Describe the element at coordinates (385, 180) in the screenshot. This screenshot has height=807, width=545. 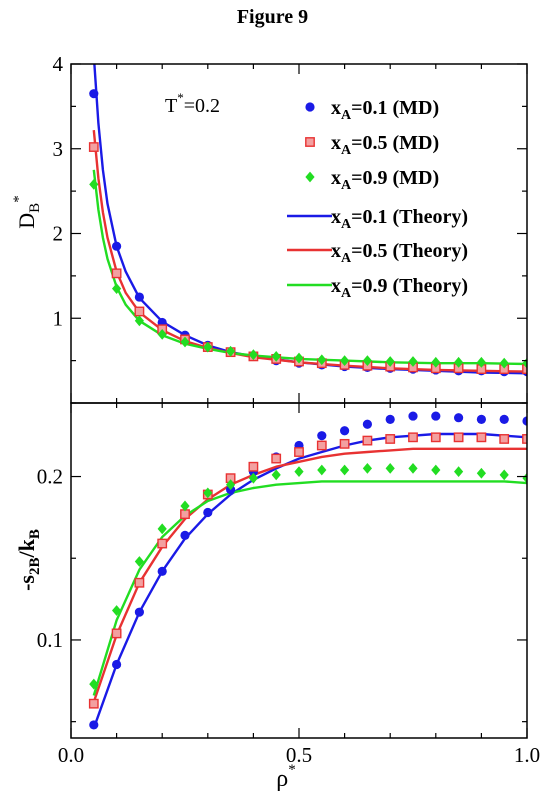
I see `legend-label-2: xA=0.9 (MD)` at that location.